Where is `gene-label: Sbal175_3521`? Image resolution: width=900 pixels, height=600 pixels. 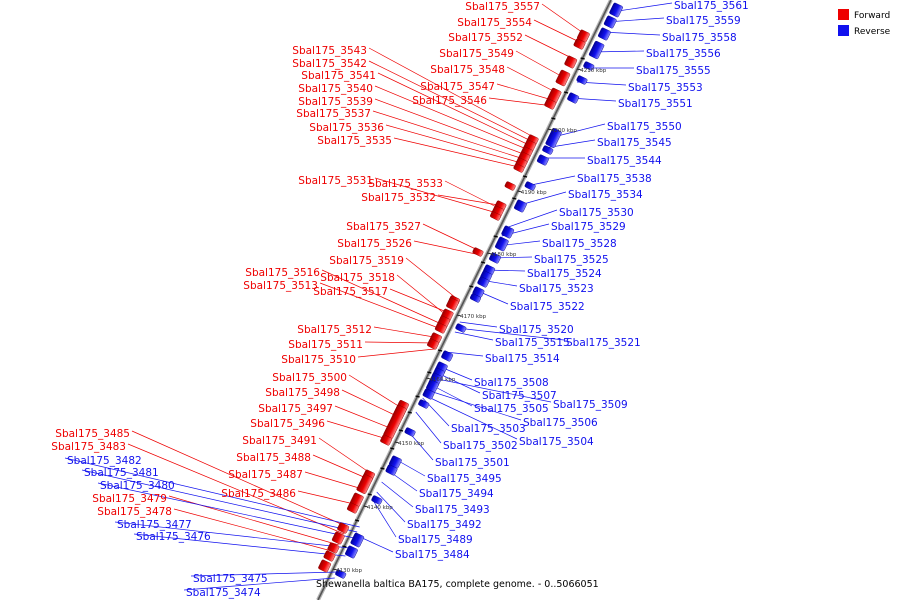
gene-label: Sbal175_3521 is located at coordinates (603, 343).